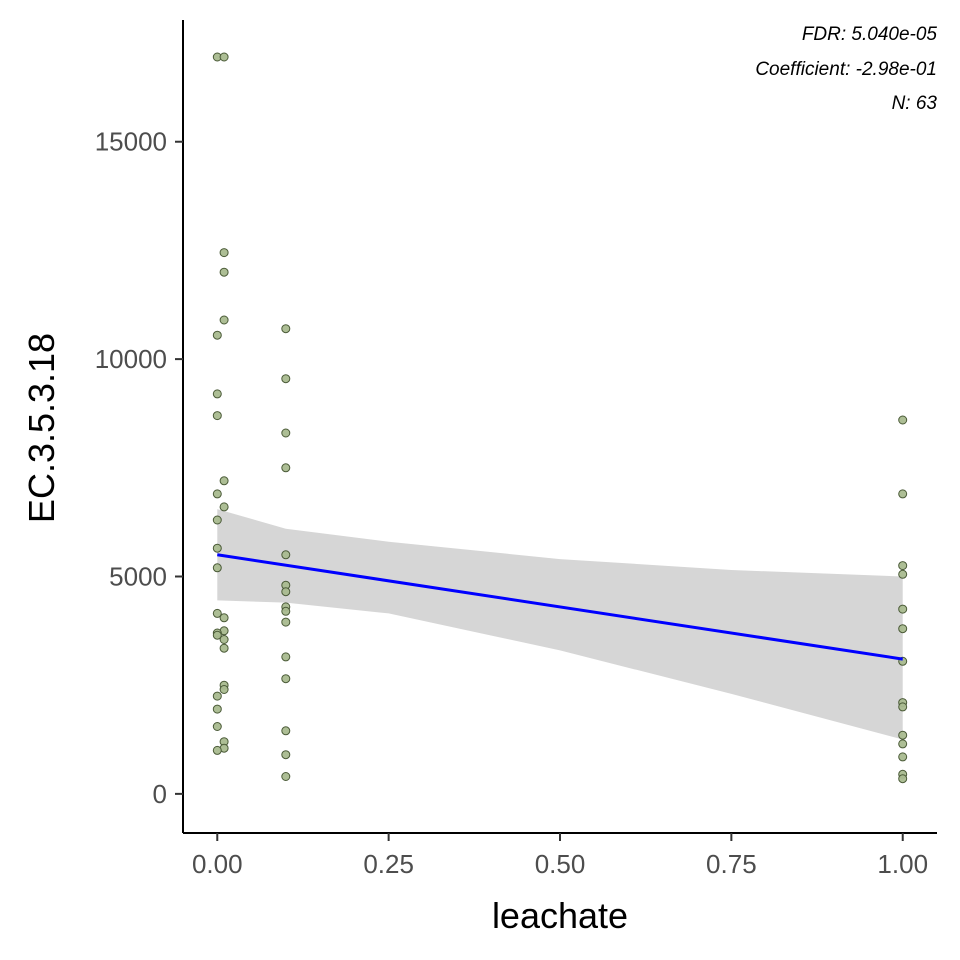 The height and width of the screenshot is (960, 960). Describe the element at coordinates (731, 864) in the screenshot. I see `x-tick-label: 0.75` at that location.